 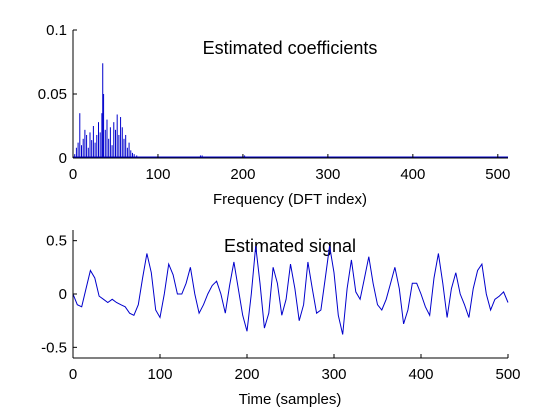 I want to click on coefficients-x-tick-label: 200, so click(x=242, y=174).